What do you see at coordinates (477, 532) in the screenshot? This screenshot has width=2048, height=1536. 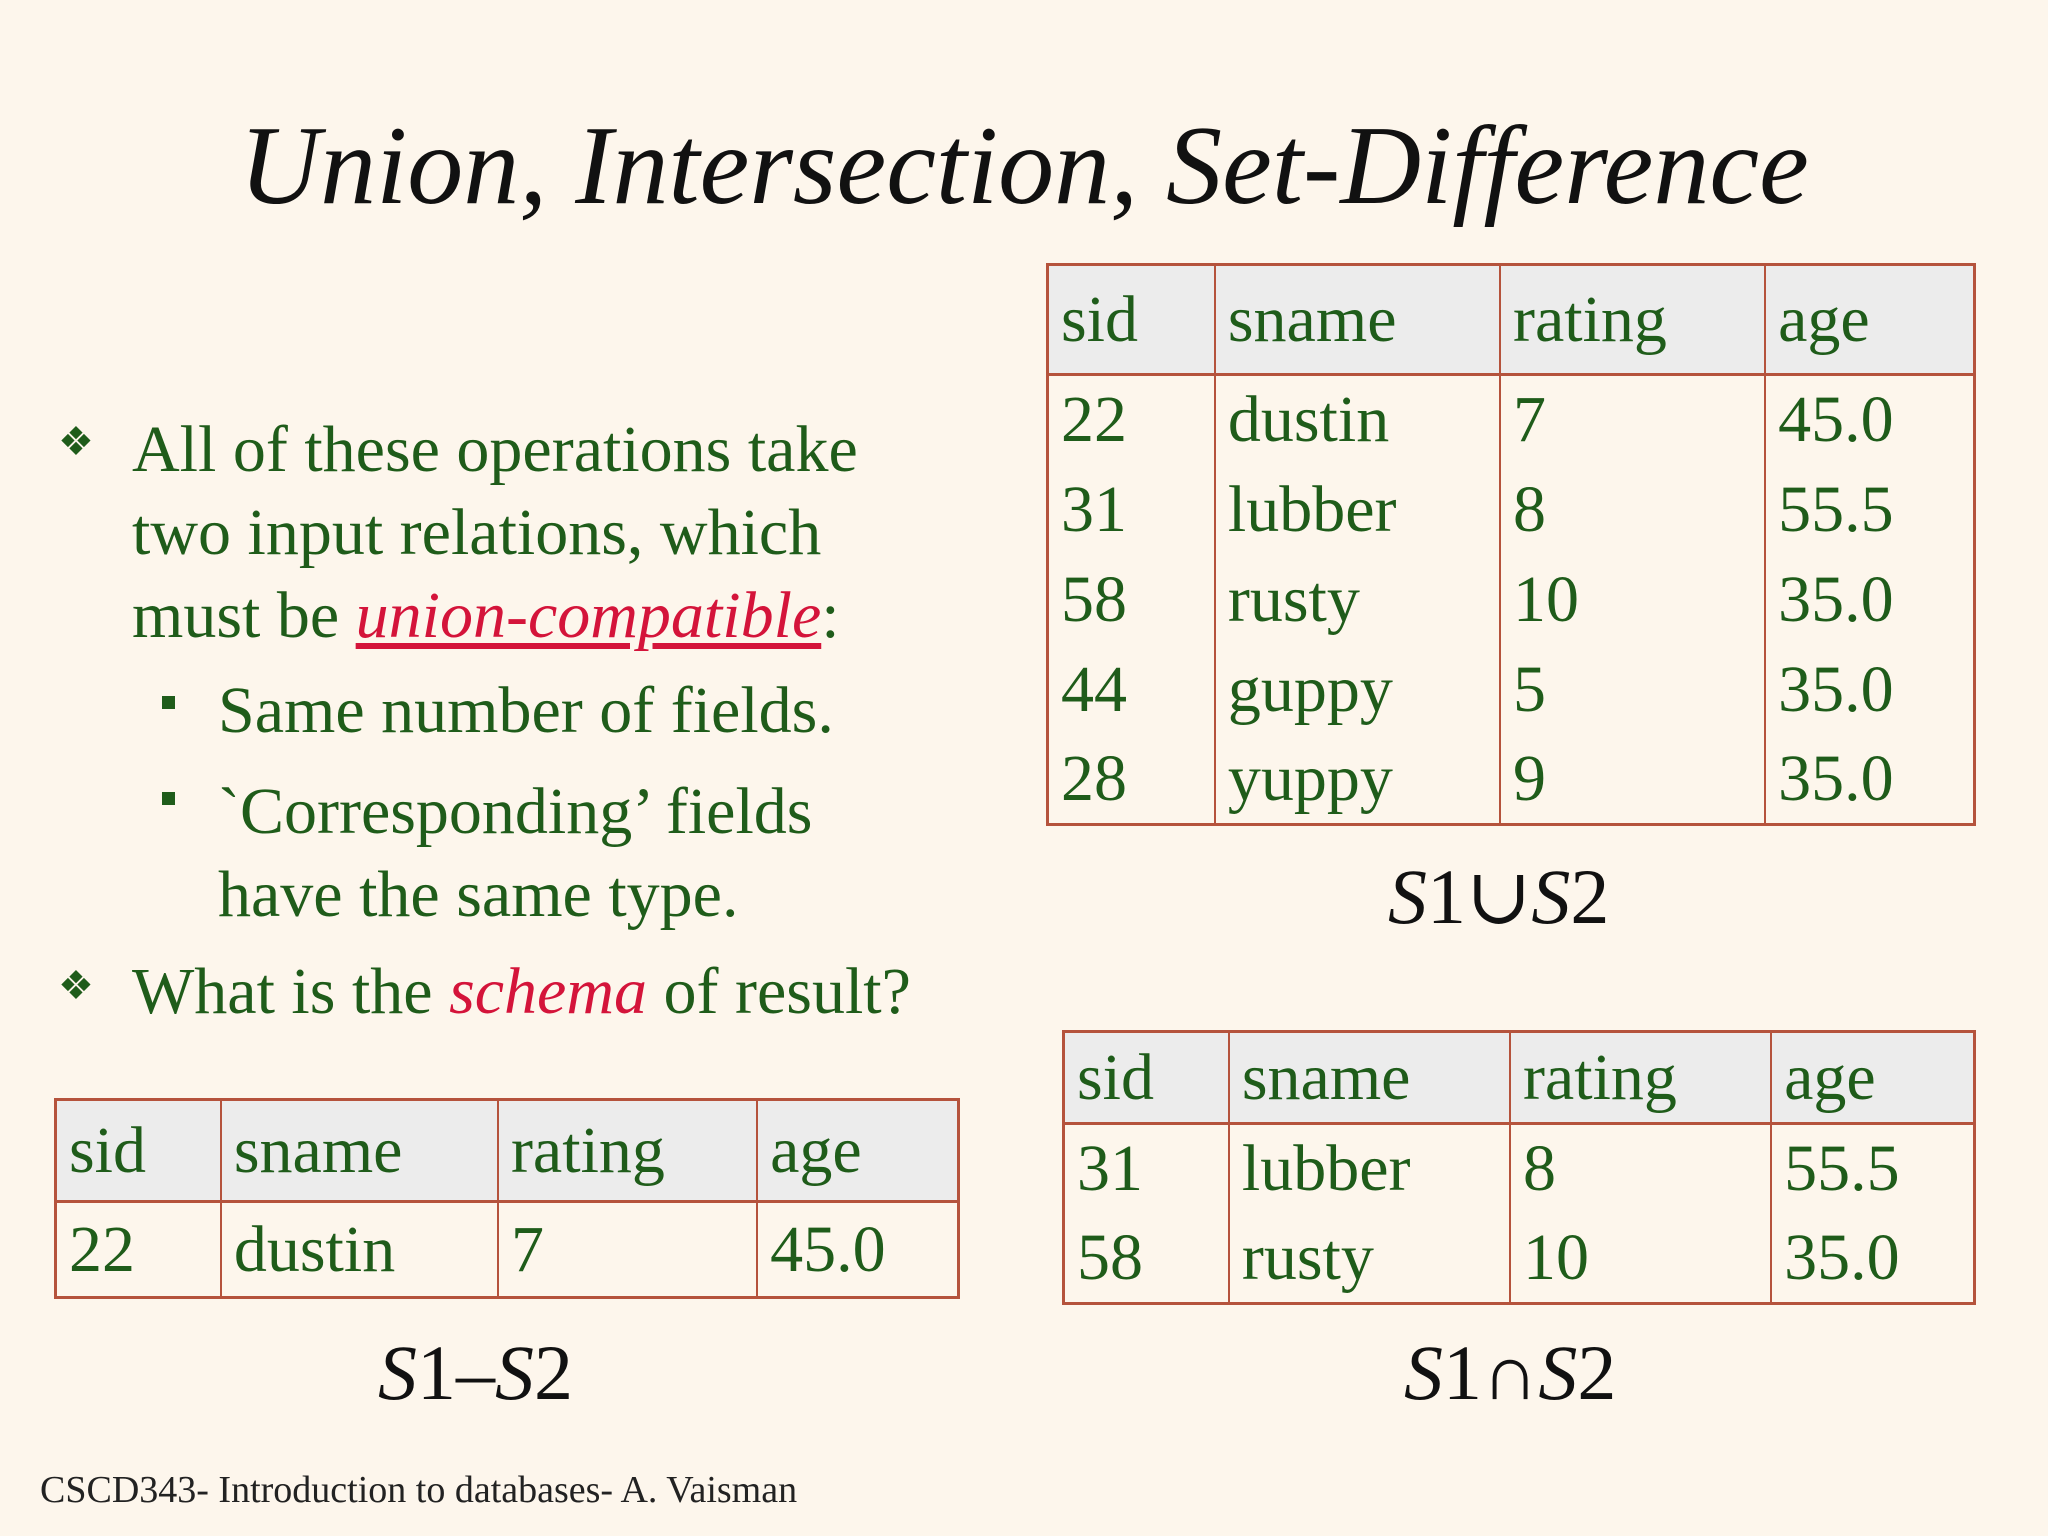 I see `bullet-1-line-2: two input relations, which` at bounding box center [477, 532].